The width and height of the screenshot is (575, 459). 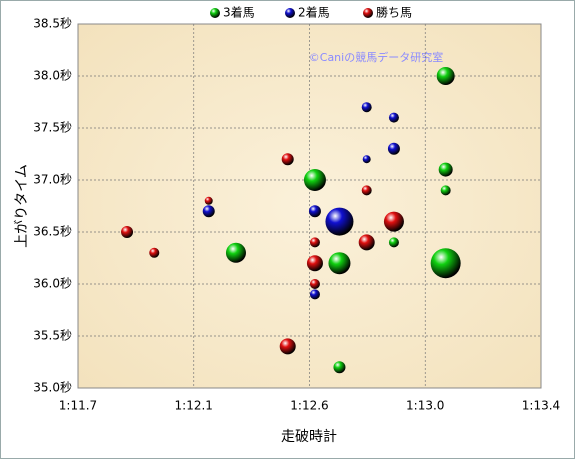 I want to click on x-tick-label: 1:13.4, so click(x=541, y=406).